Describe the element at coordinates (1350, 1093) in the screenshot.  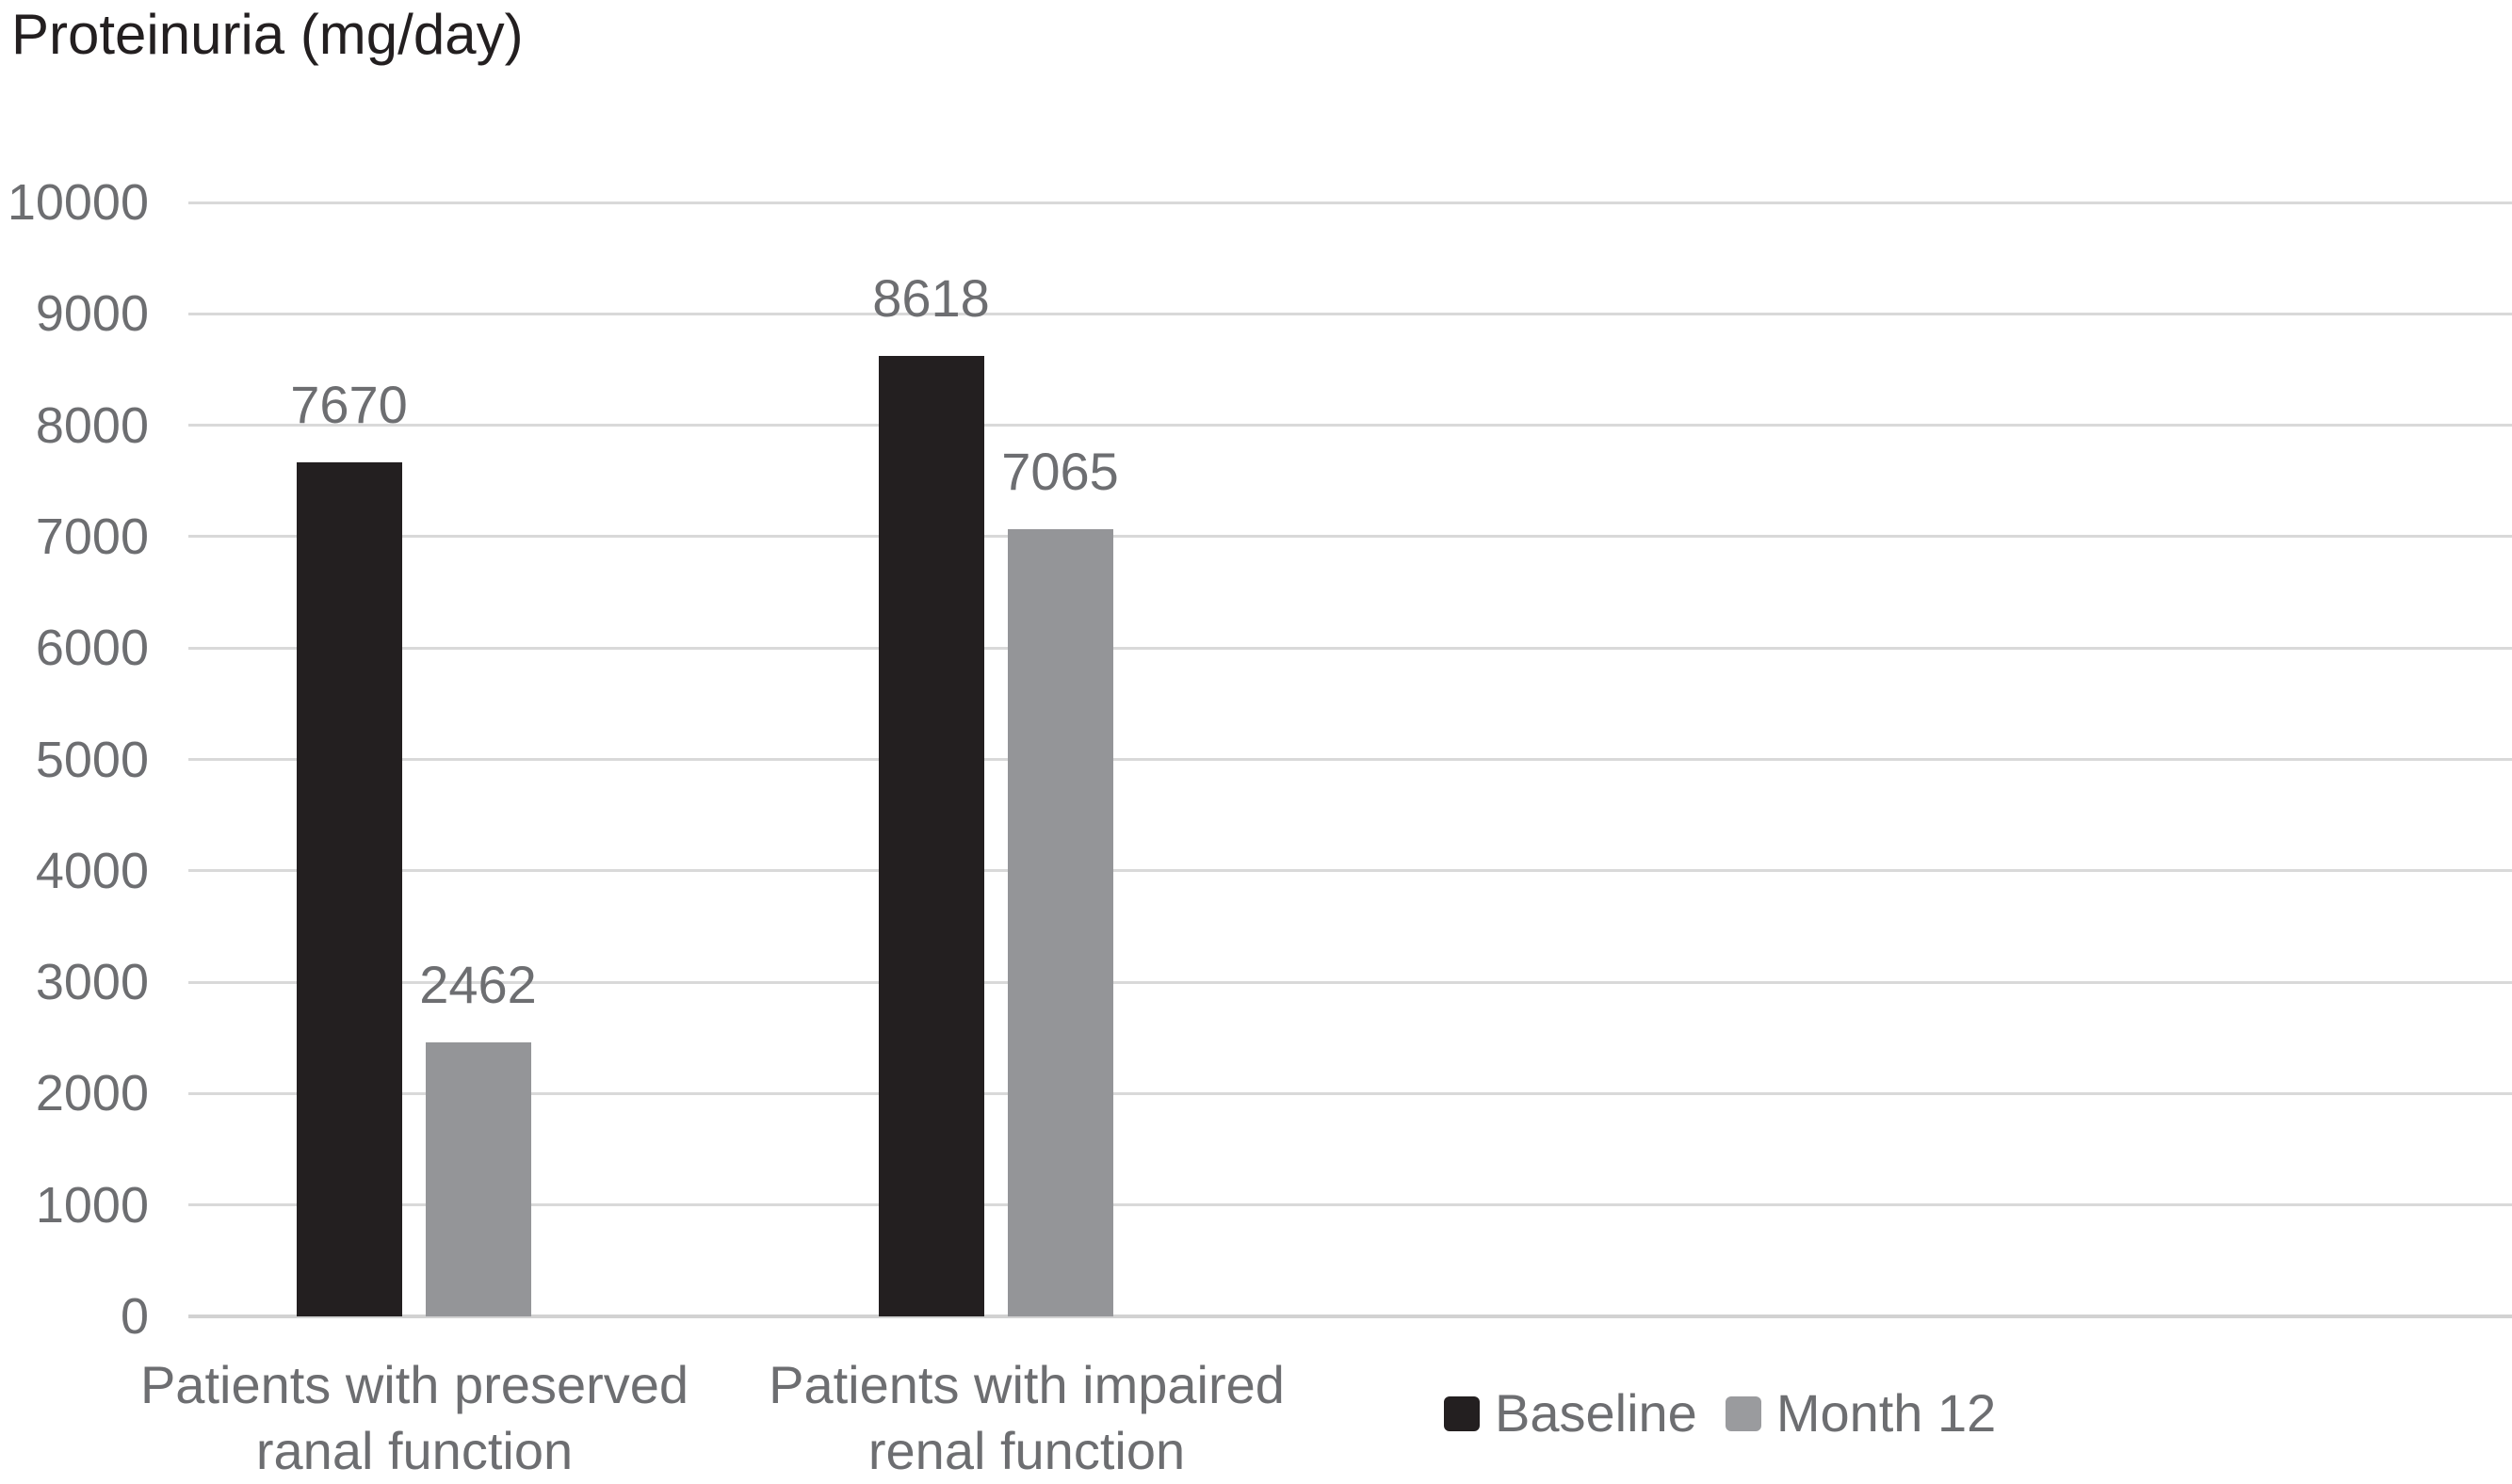
I see `gridline-2000` at that location.